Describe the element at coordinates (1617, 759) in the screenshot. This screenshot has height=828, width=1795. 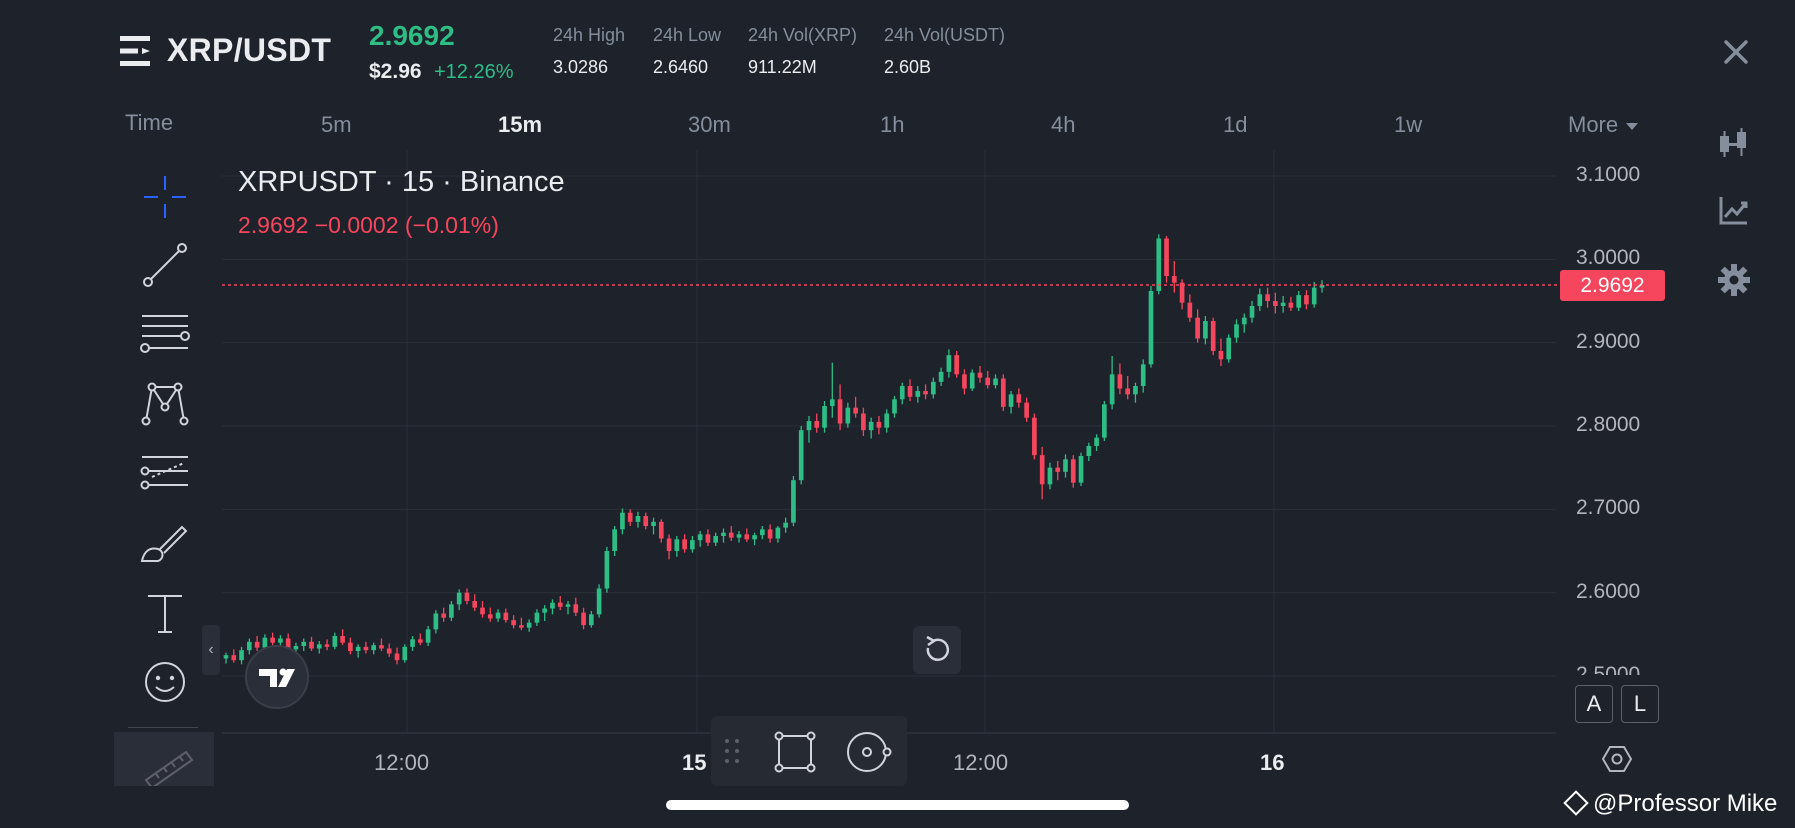
I see `chart-settings-icon` at that location.